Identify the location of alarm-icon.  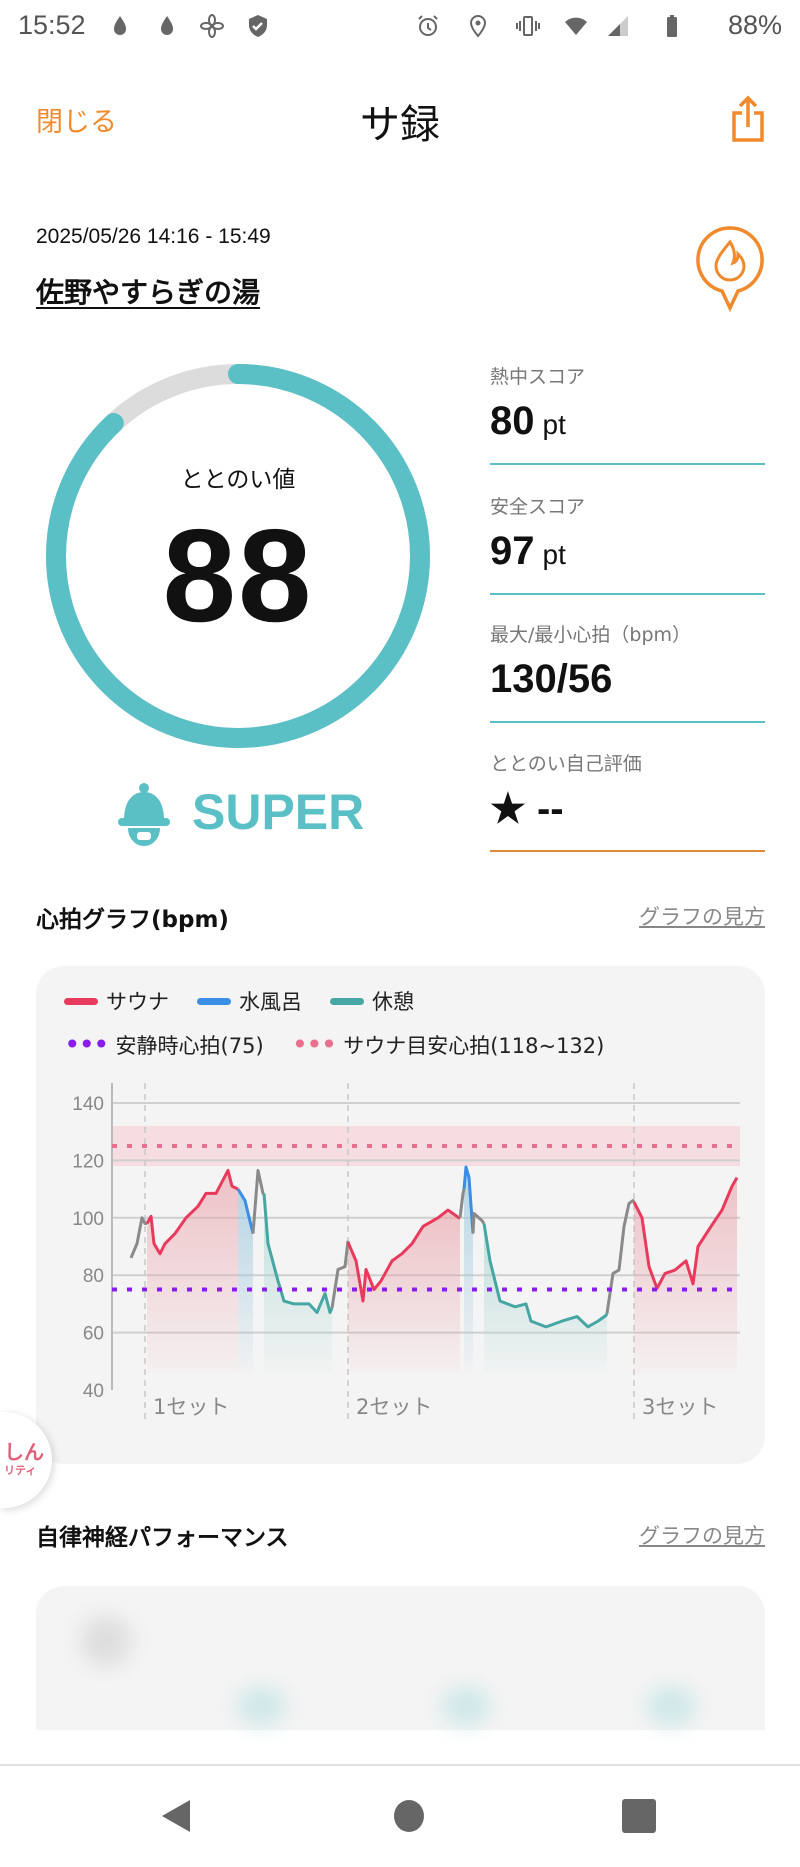
(428, 25).